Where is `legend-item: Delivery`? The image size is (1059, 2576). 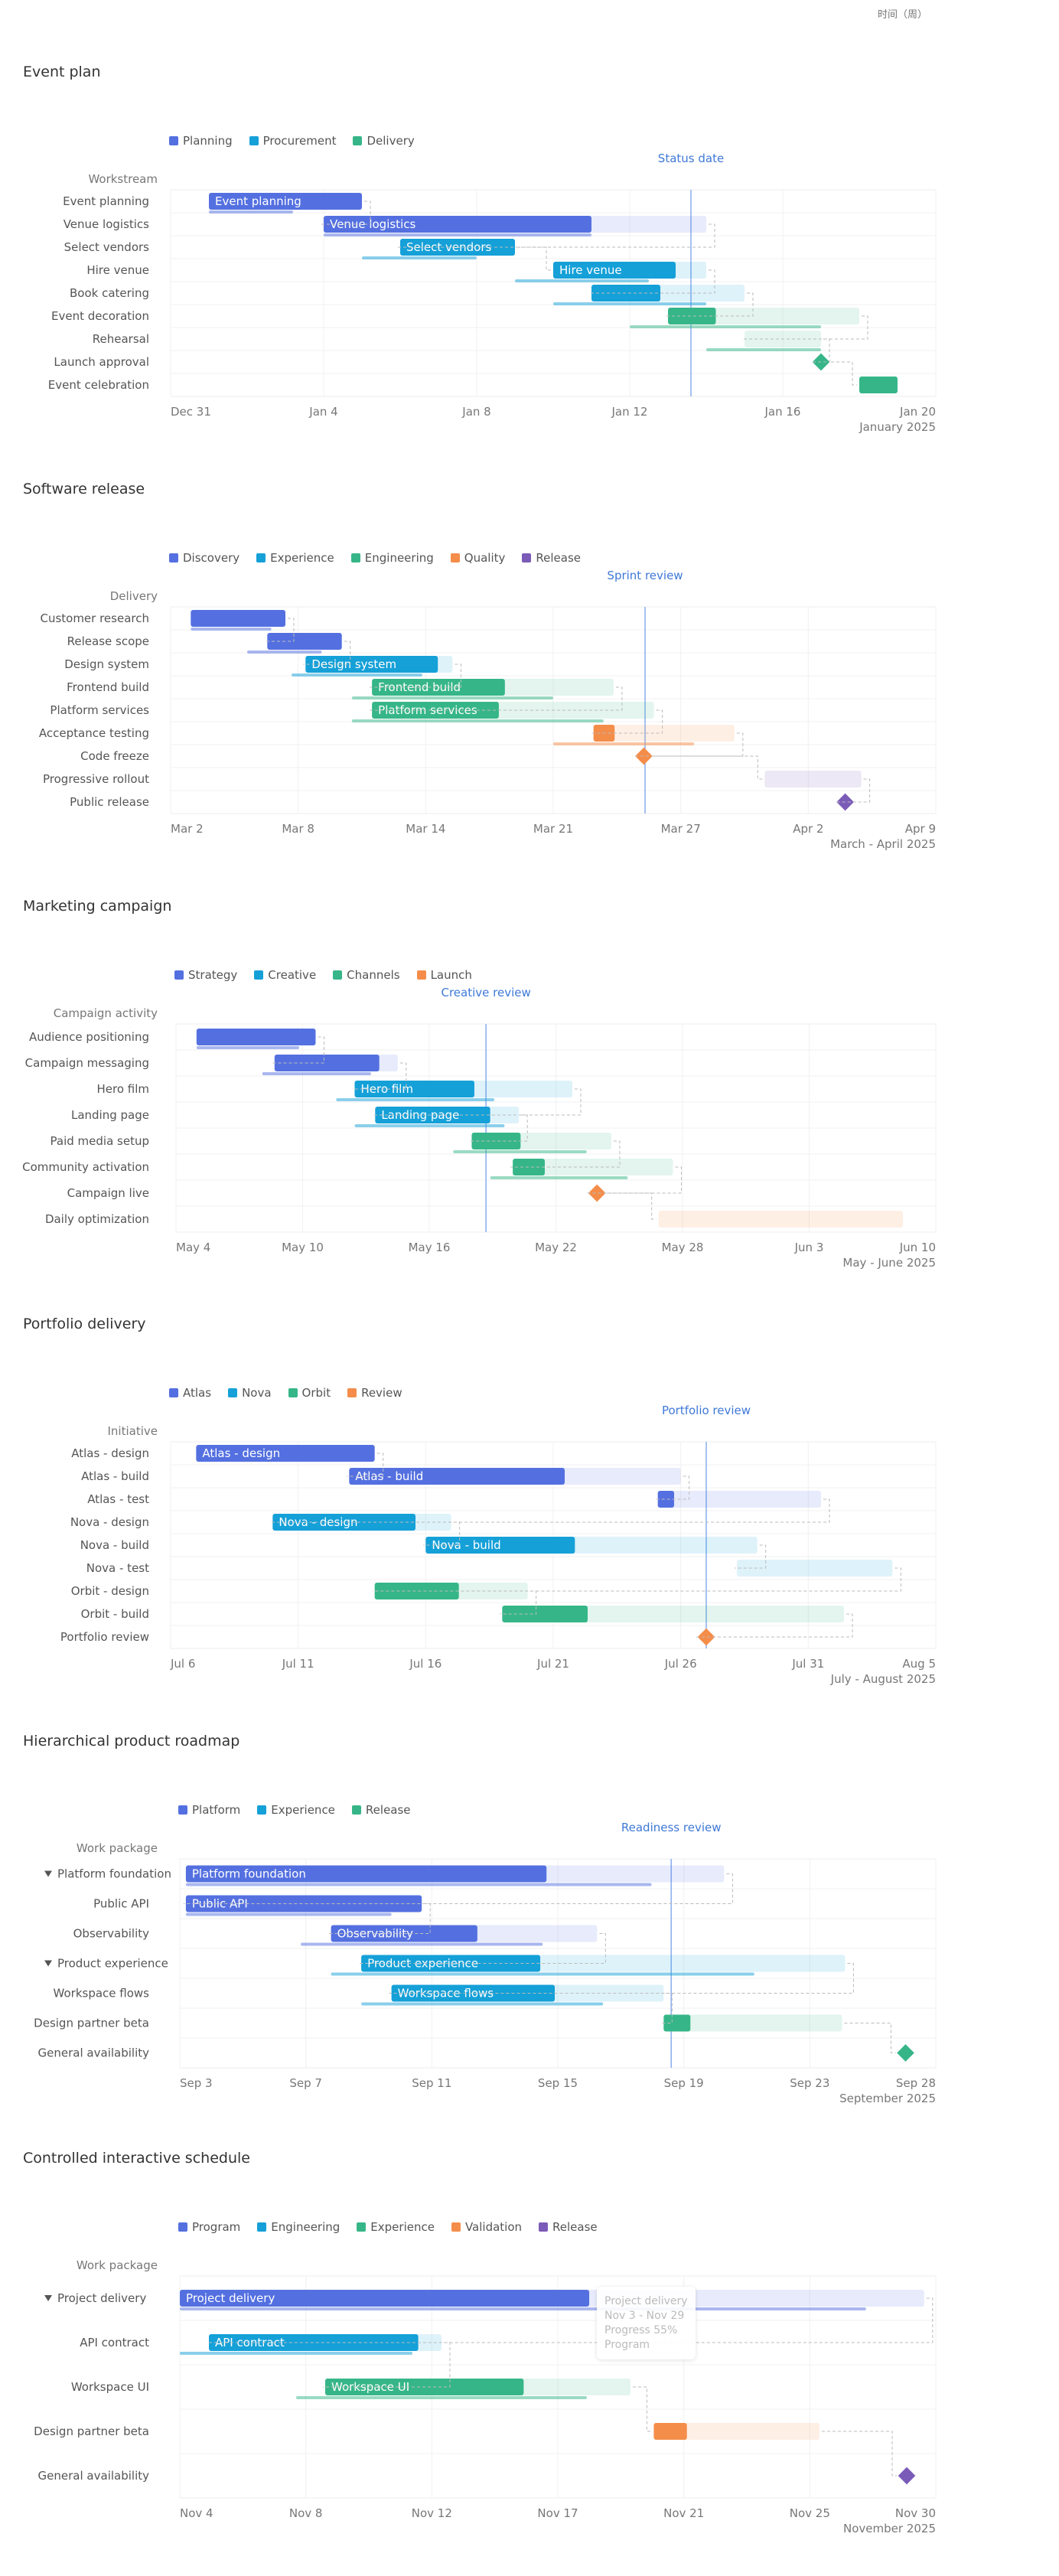 legend-item: Delivery is located at coordinates (384, 141).